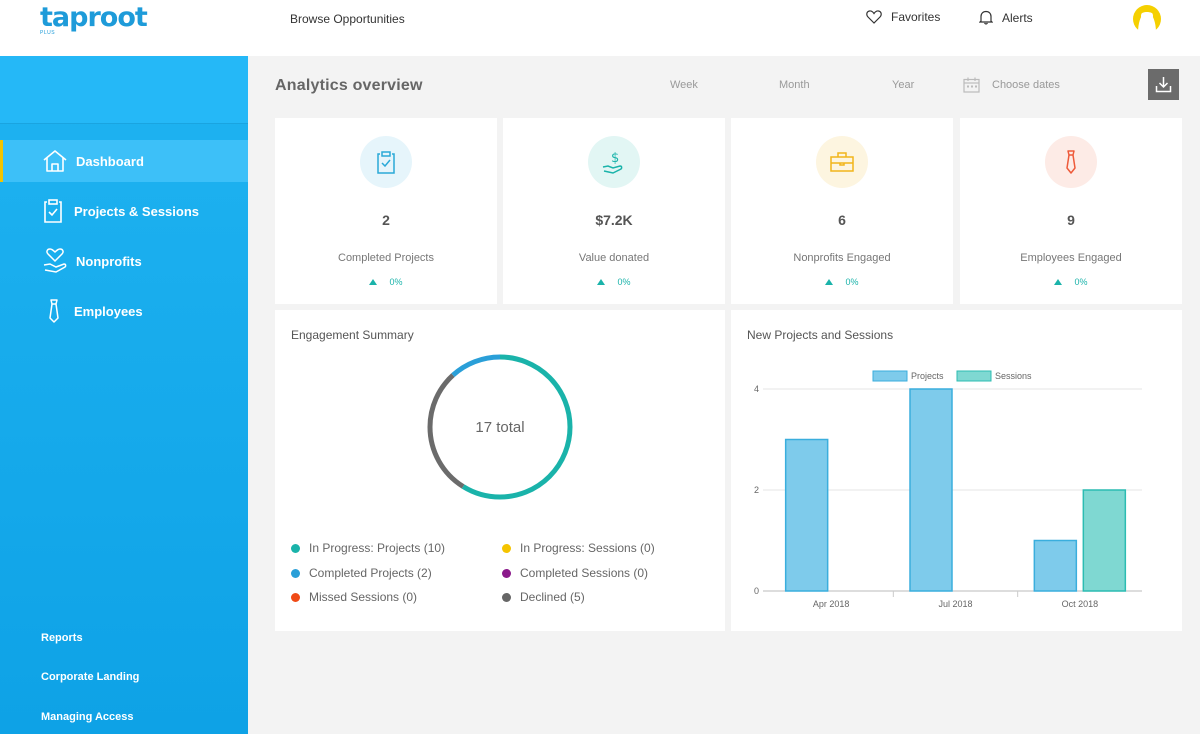  I want to click on clipboard-icon, so click(53, 211).